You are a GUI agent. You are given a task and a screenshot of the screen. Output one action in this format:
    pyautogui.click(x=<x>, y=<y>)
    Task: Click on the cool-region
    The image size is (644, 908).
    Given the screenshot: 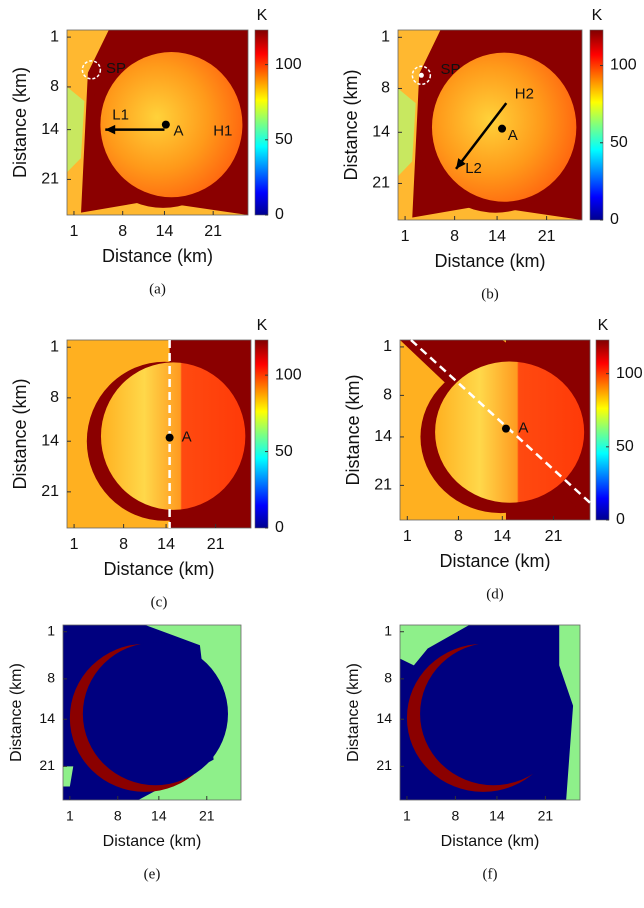 What is the action you would take?
    pyautogui.click(x=88, y=122)
    